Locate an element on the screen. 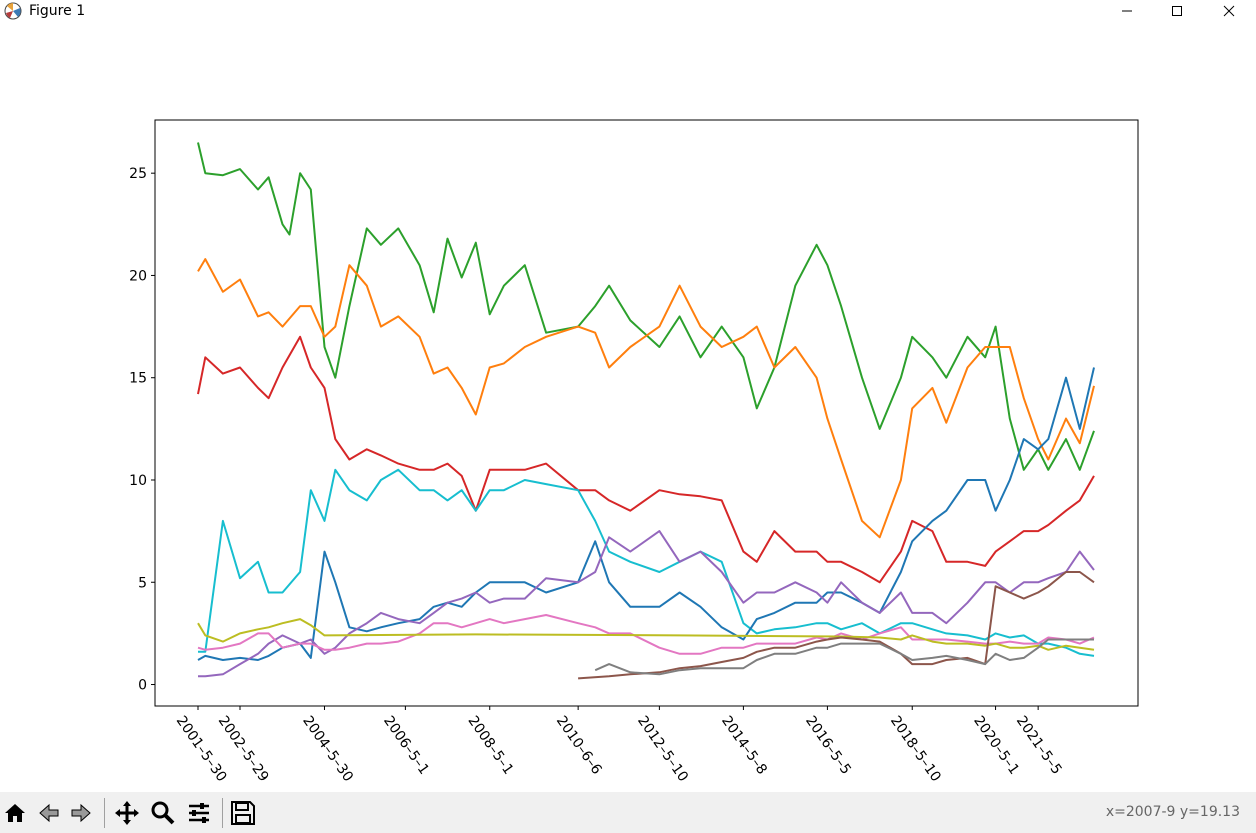  maximize-button is located at coordinates (1177, 11).